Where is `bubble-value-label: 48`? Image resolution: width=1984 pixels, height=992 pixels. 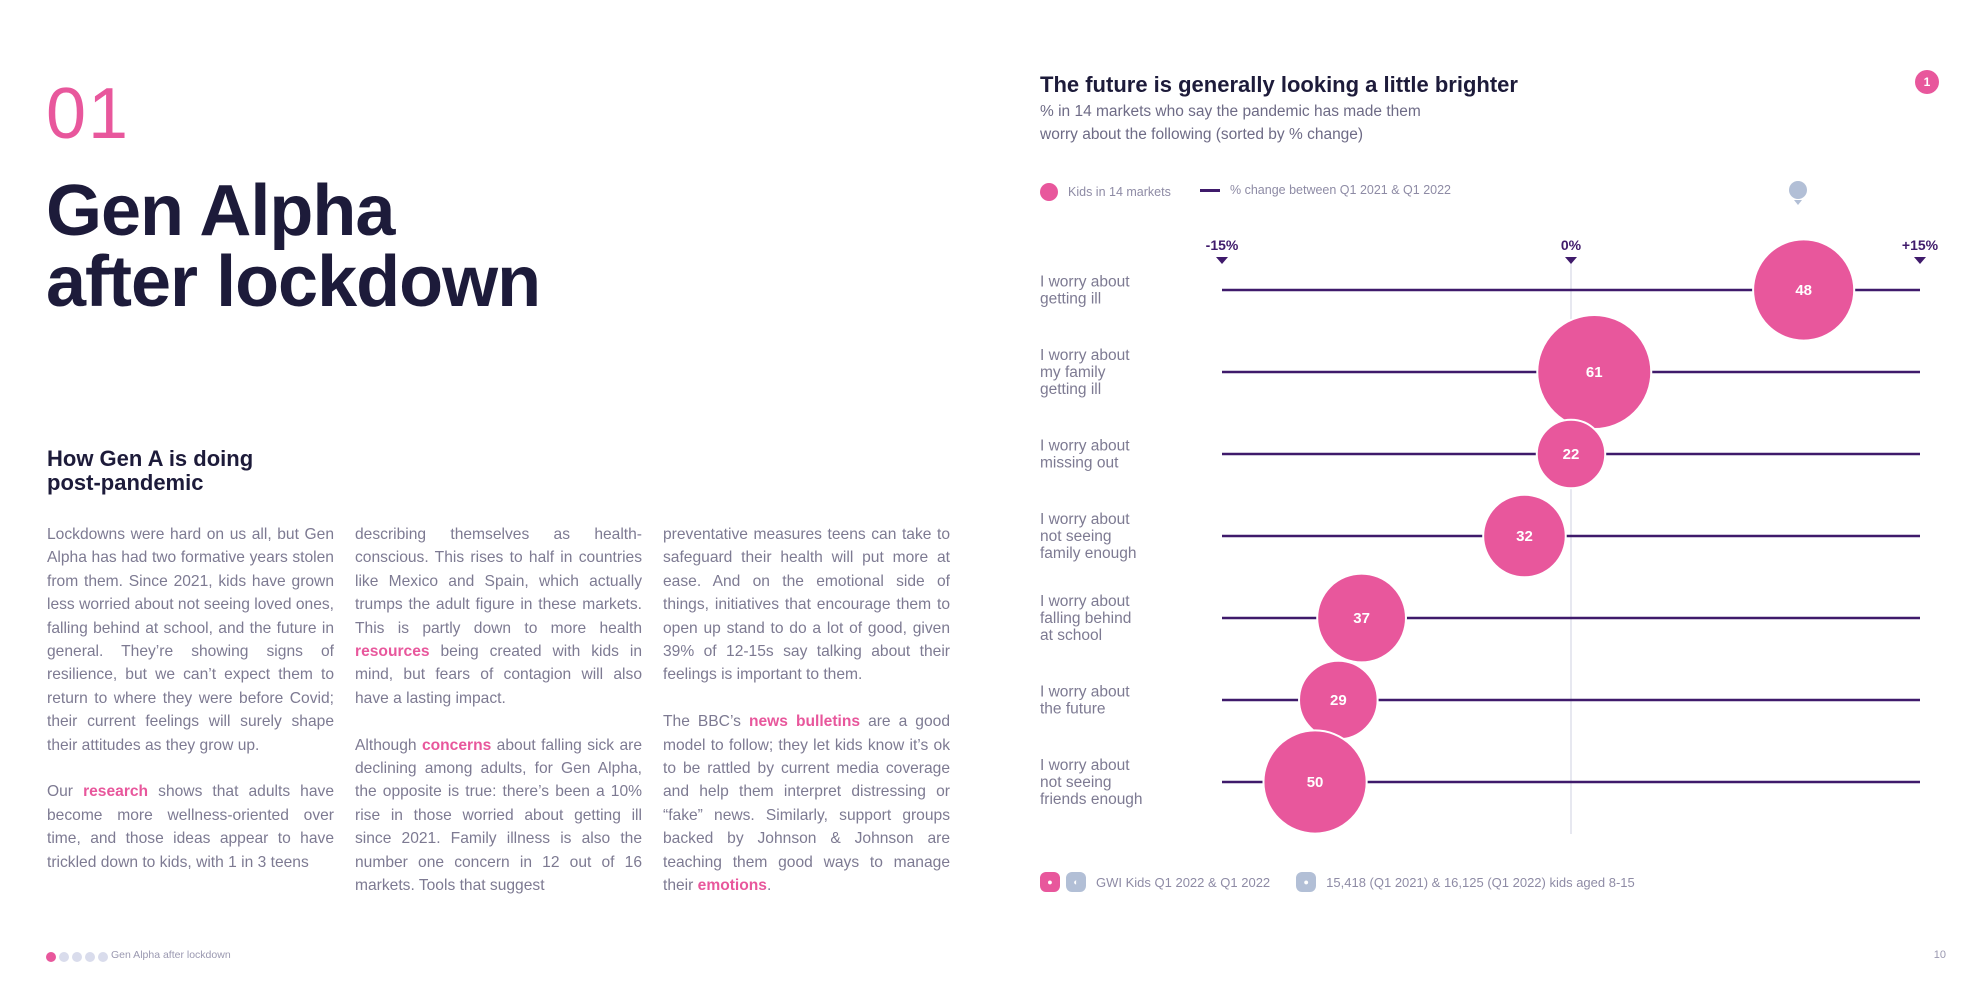
bubble-value-label: 48 is located at coordinates (1803, 290).